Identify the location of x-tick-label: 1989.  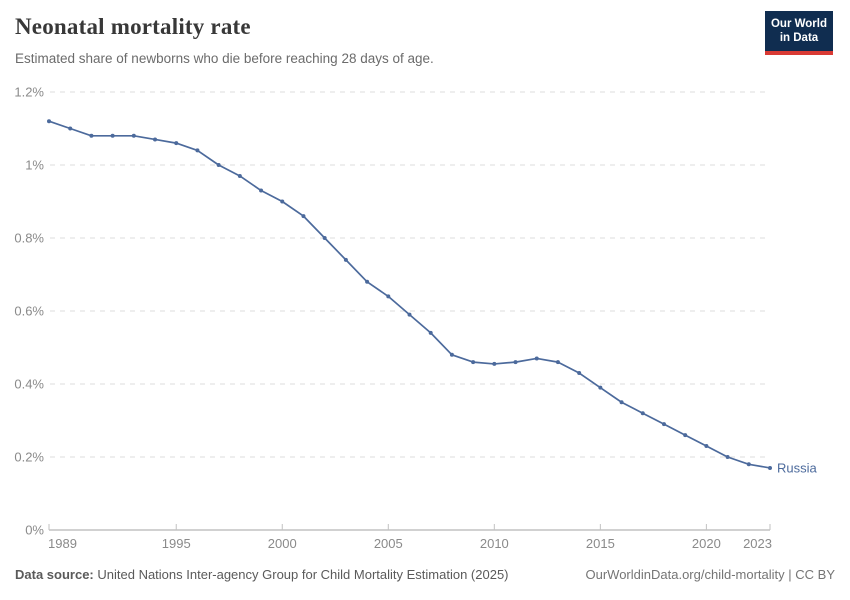
(62, 543).